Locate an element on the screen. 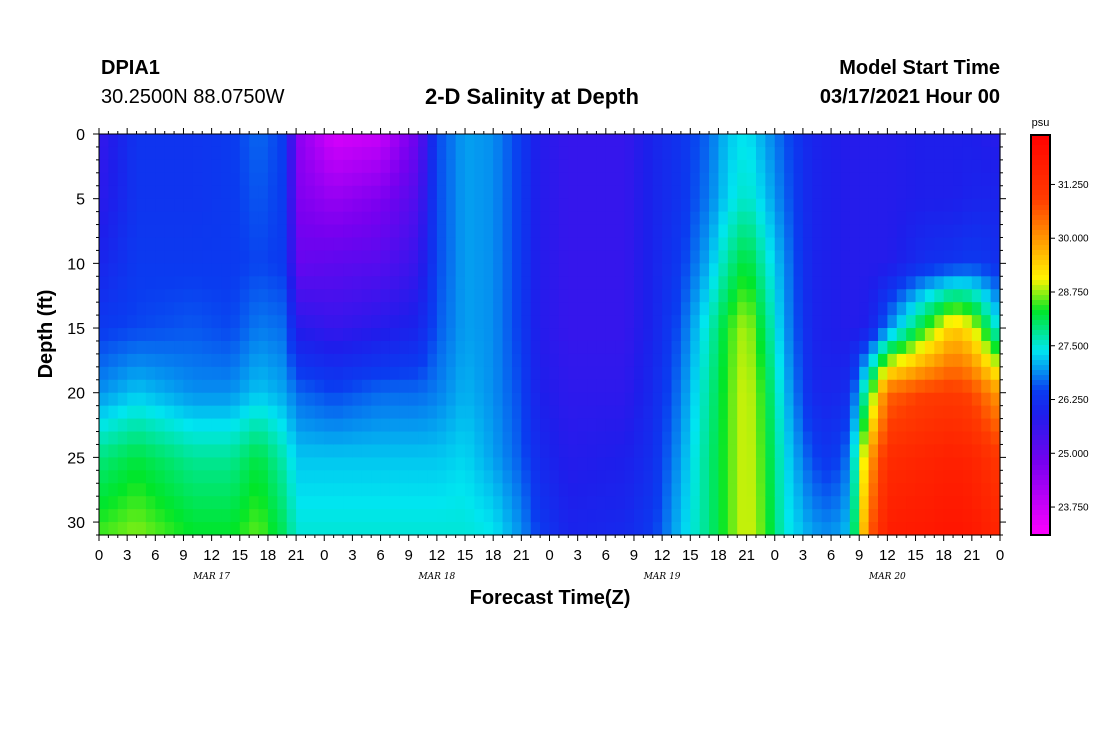 This screenshot has width=1100, height=750. x-tick-label: 3 is located at coordinates (803, 555).